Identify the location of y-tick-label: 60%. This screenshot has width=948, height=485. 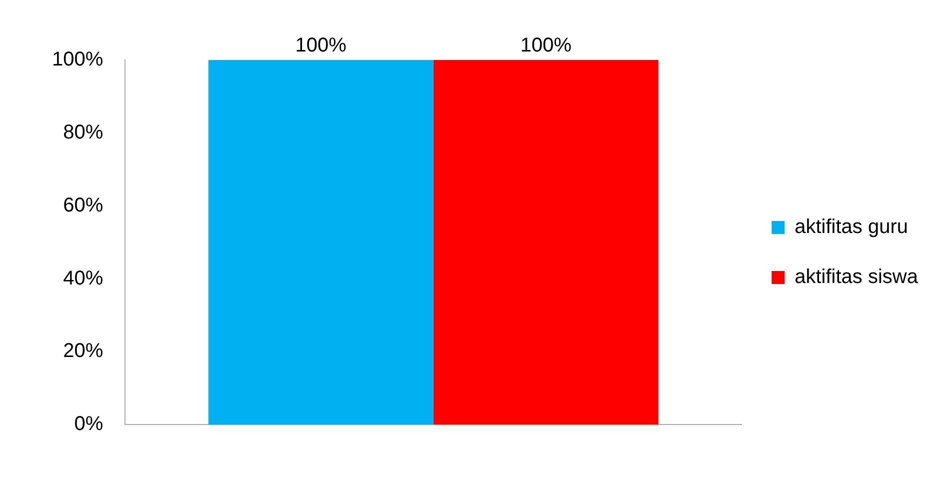
(83, 205).